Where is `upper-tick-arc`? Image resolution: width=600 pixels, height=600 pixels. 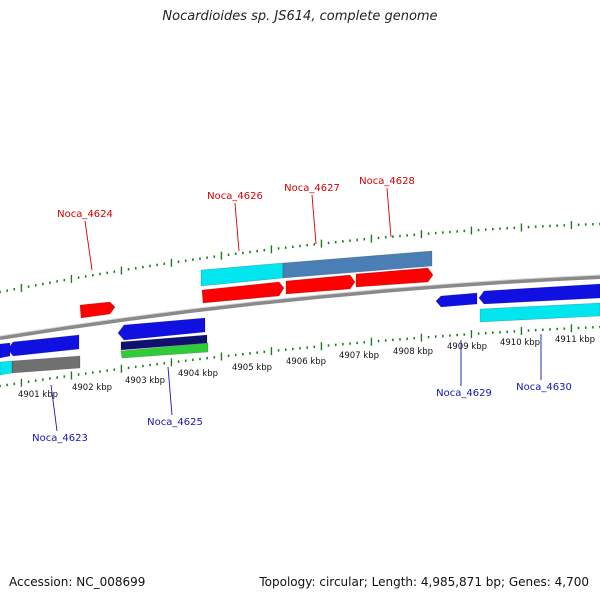
upper-tick-arc is located at coordinates (300, 257).